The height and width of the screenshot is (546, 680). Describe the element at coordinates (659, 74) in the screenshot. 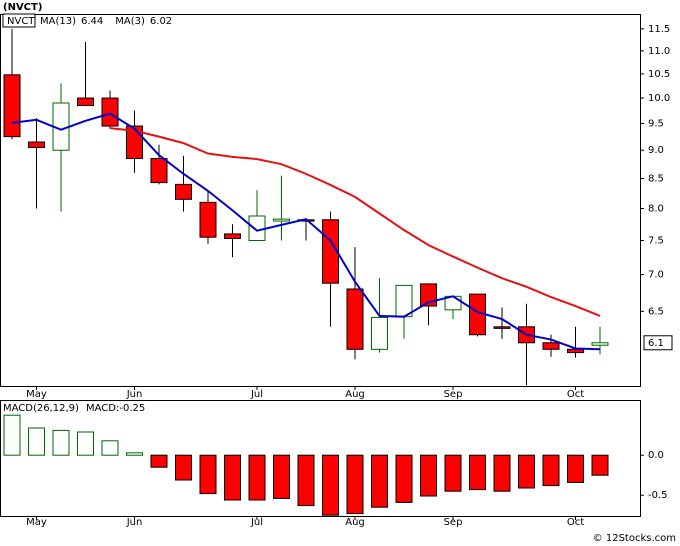

I see `y-tick-label: 10.5` at that location.